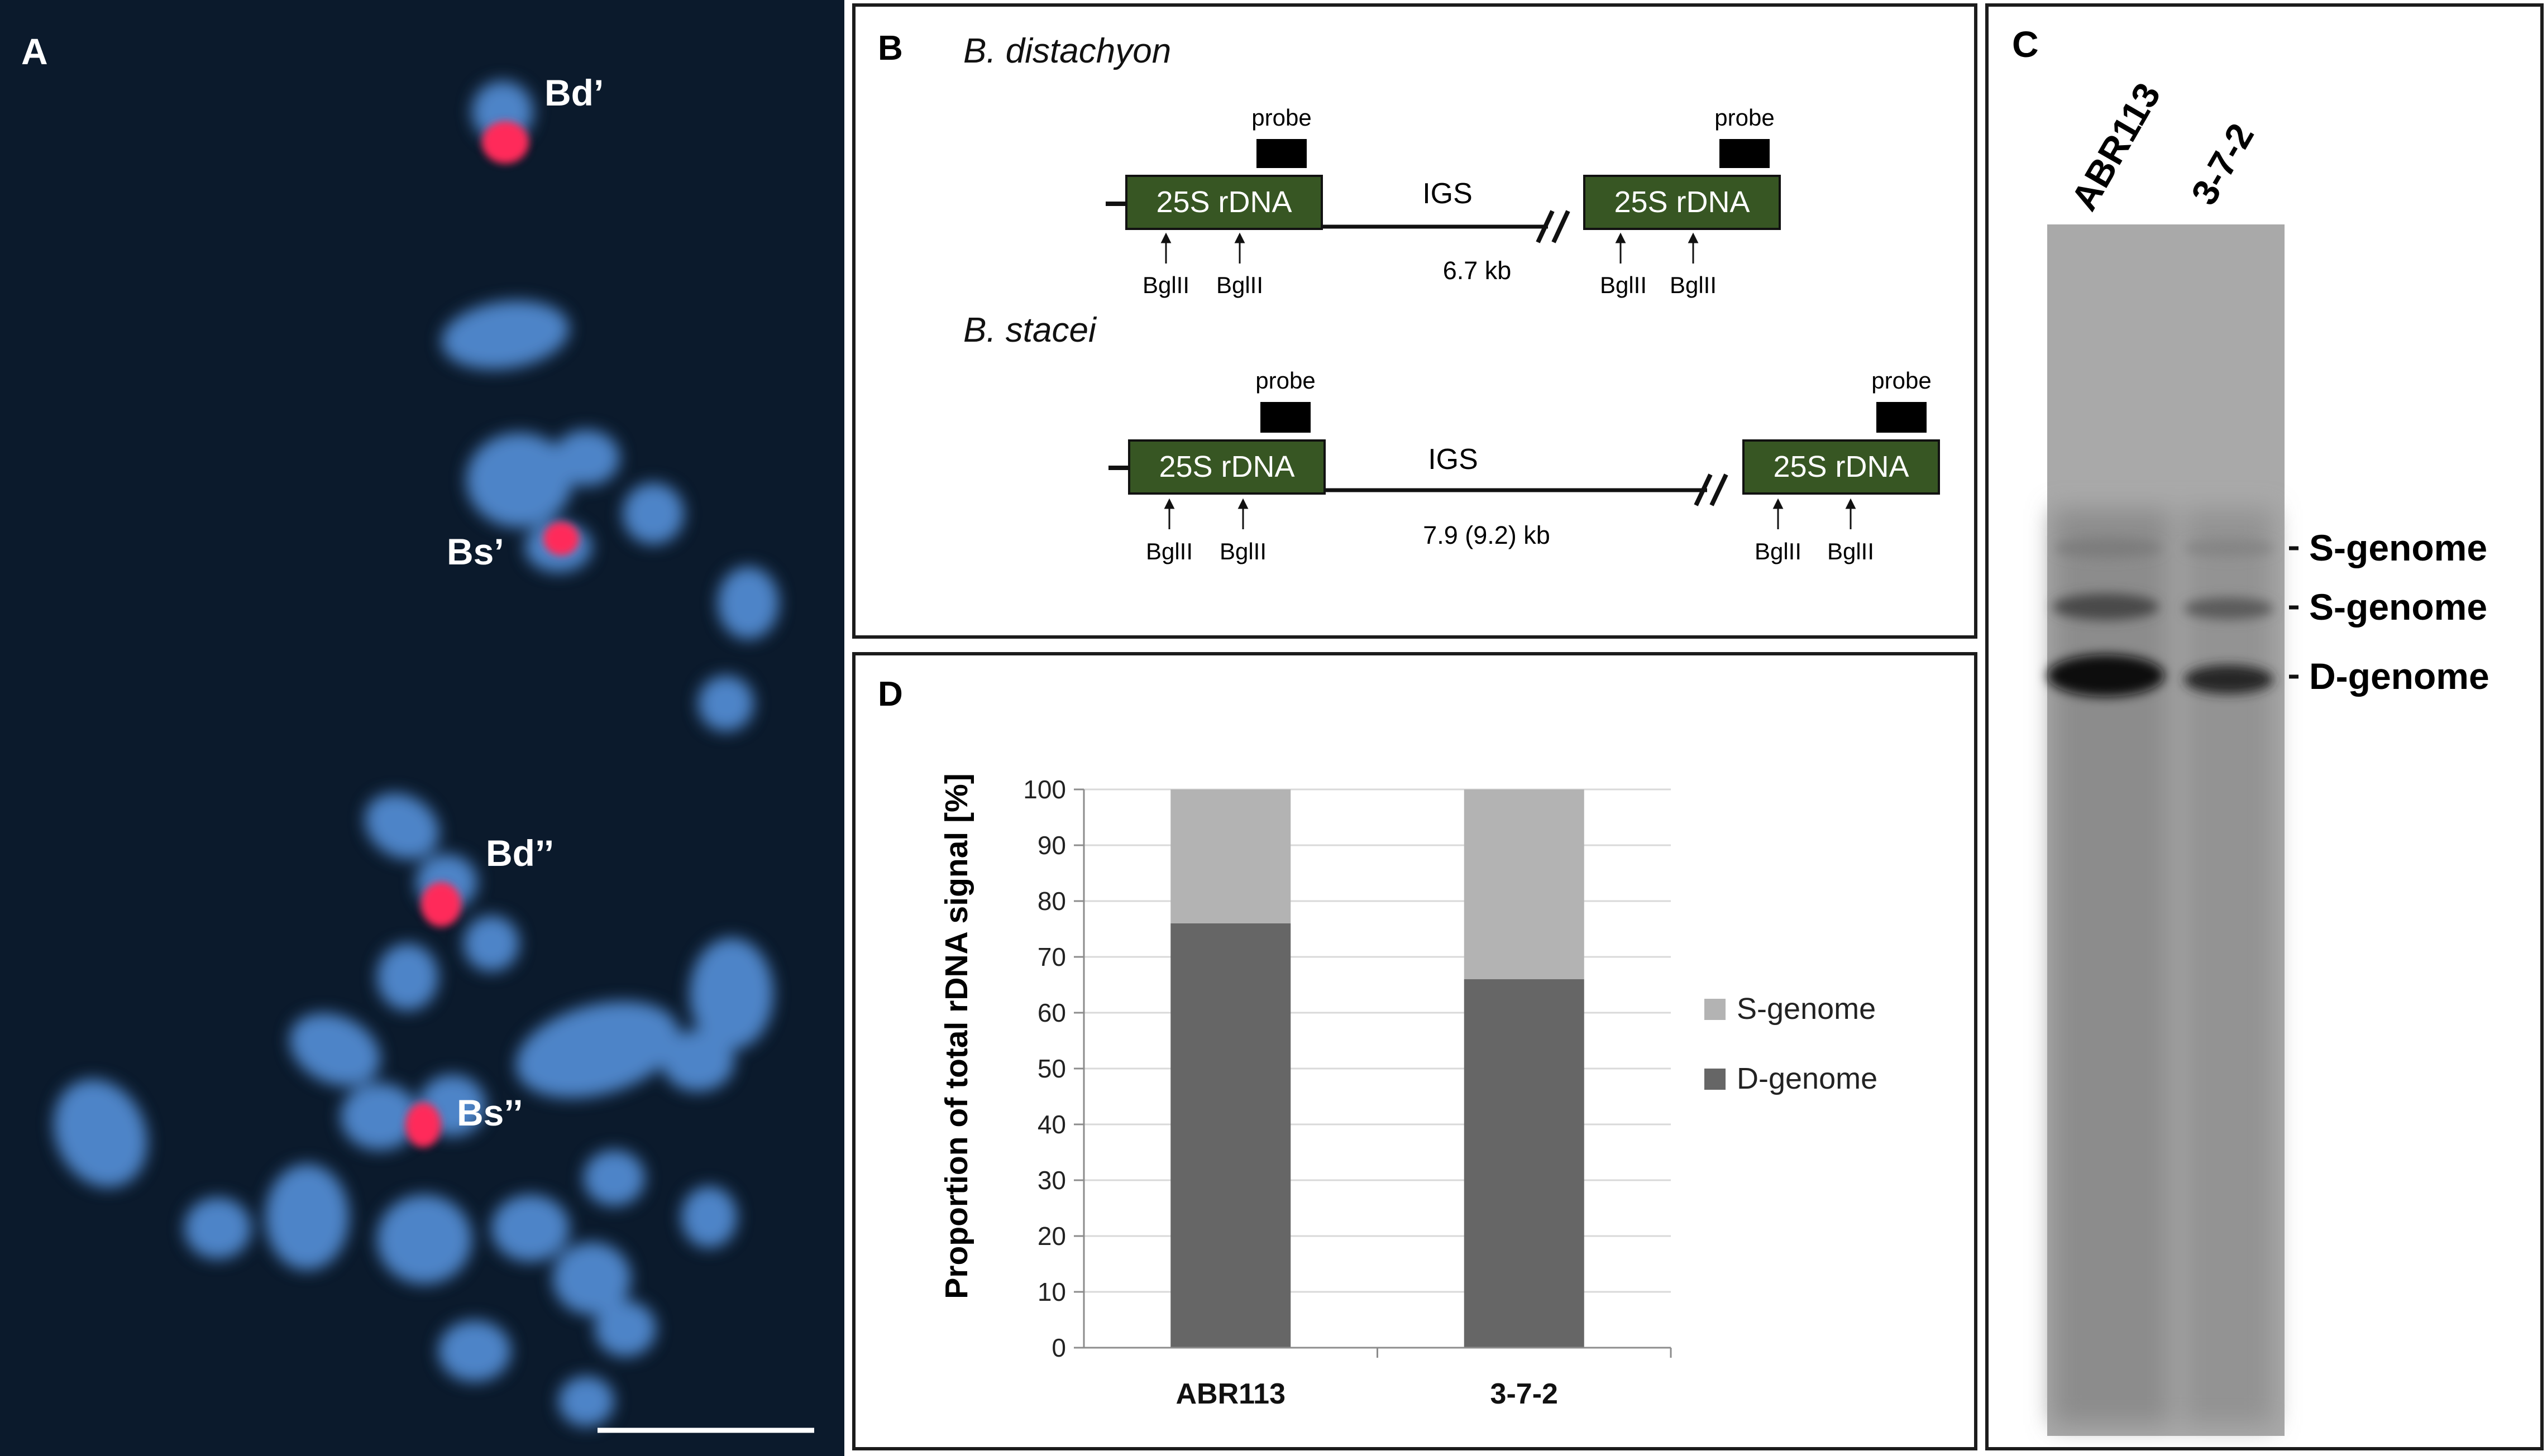 This screenshot has height=1456, width=2547. Describe the element at coordinates (2115, 147) in the screenshot. I see `lane-label: ABR113` at that location.